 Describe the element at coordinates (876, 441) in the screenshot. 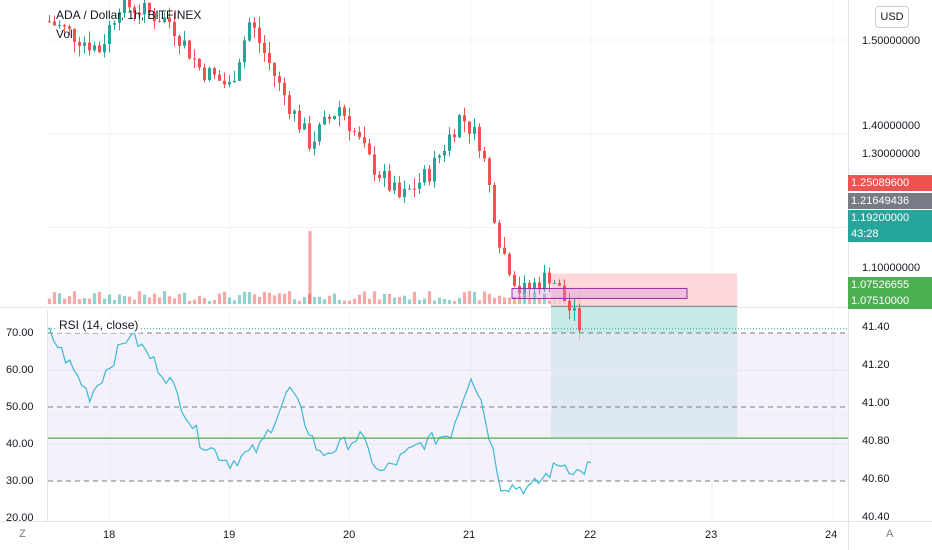

I see `rsi-right-tick: 40.80` at that location.